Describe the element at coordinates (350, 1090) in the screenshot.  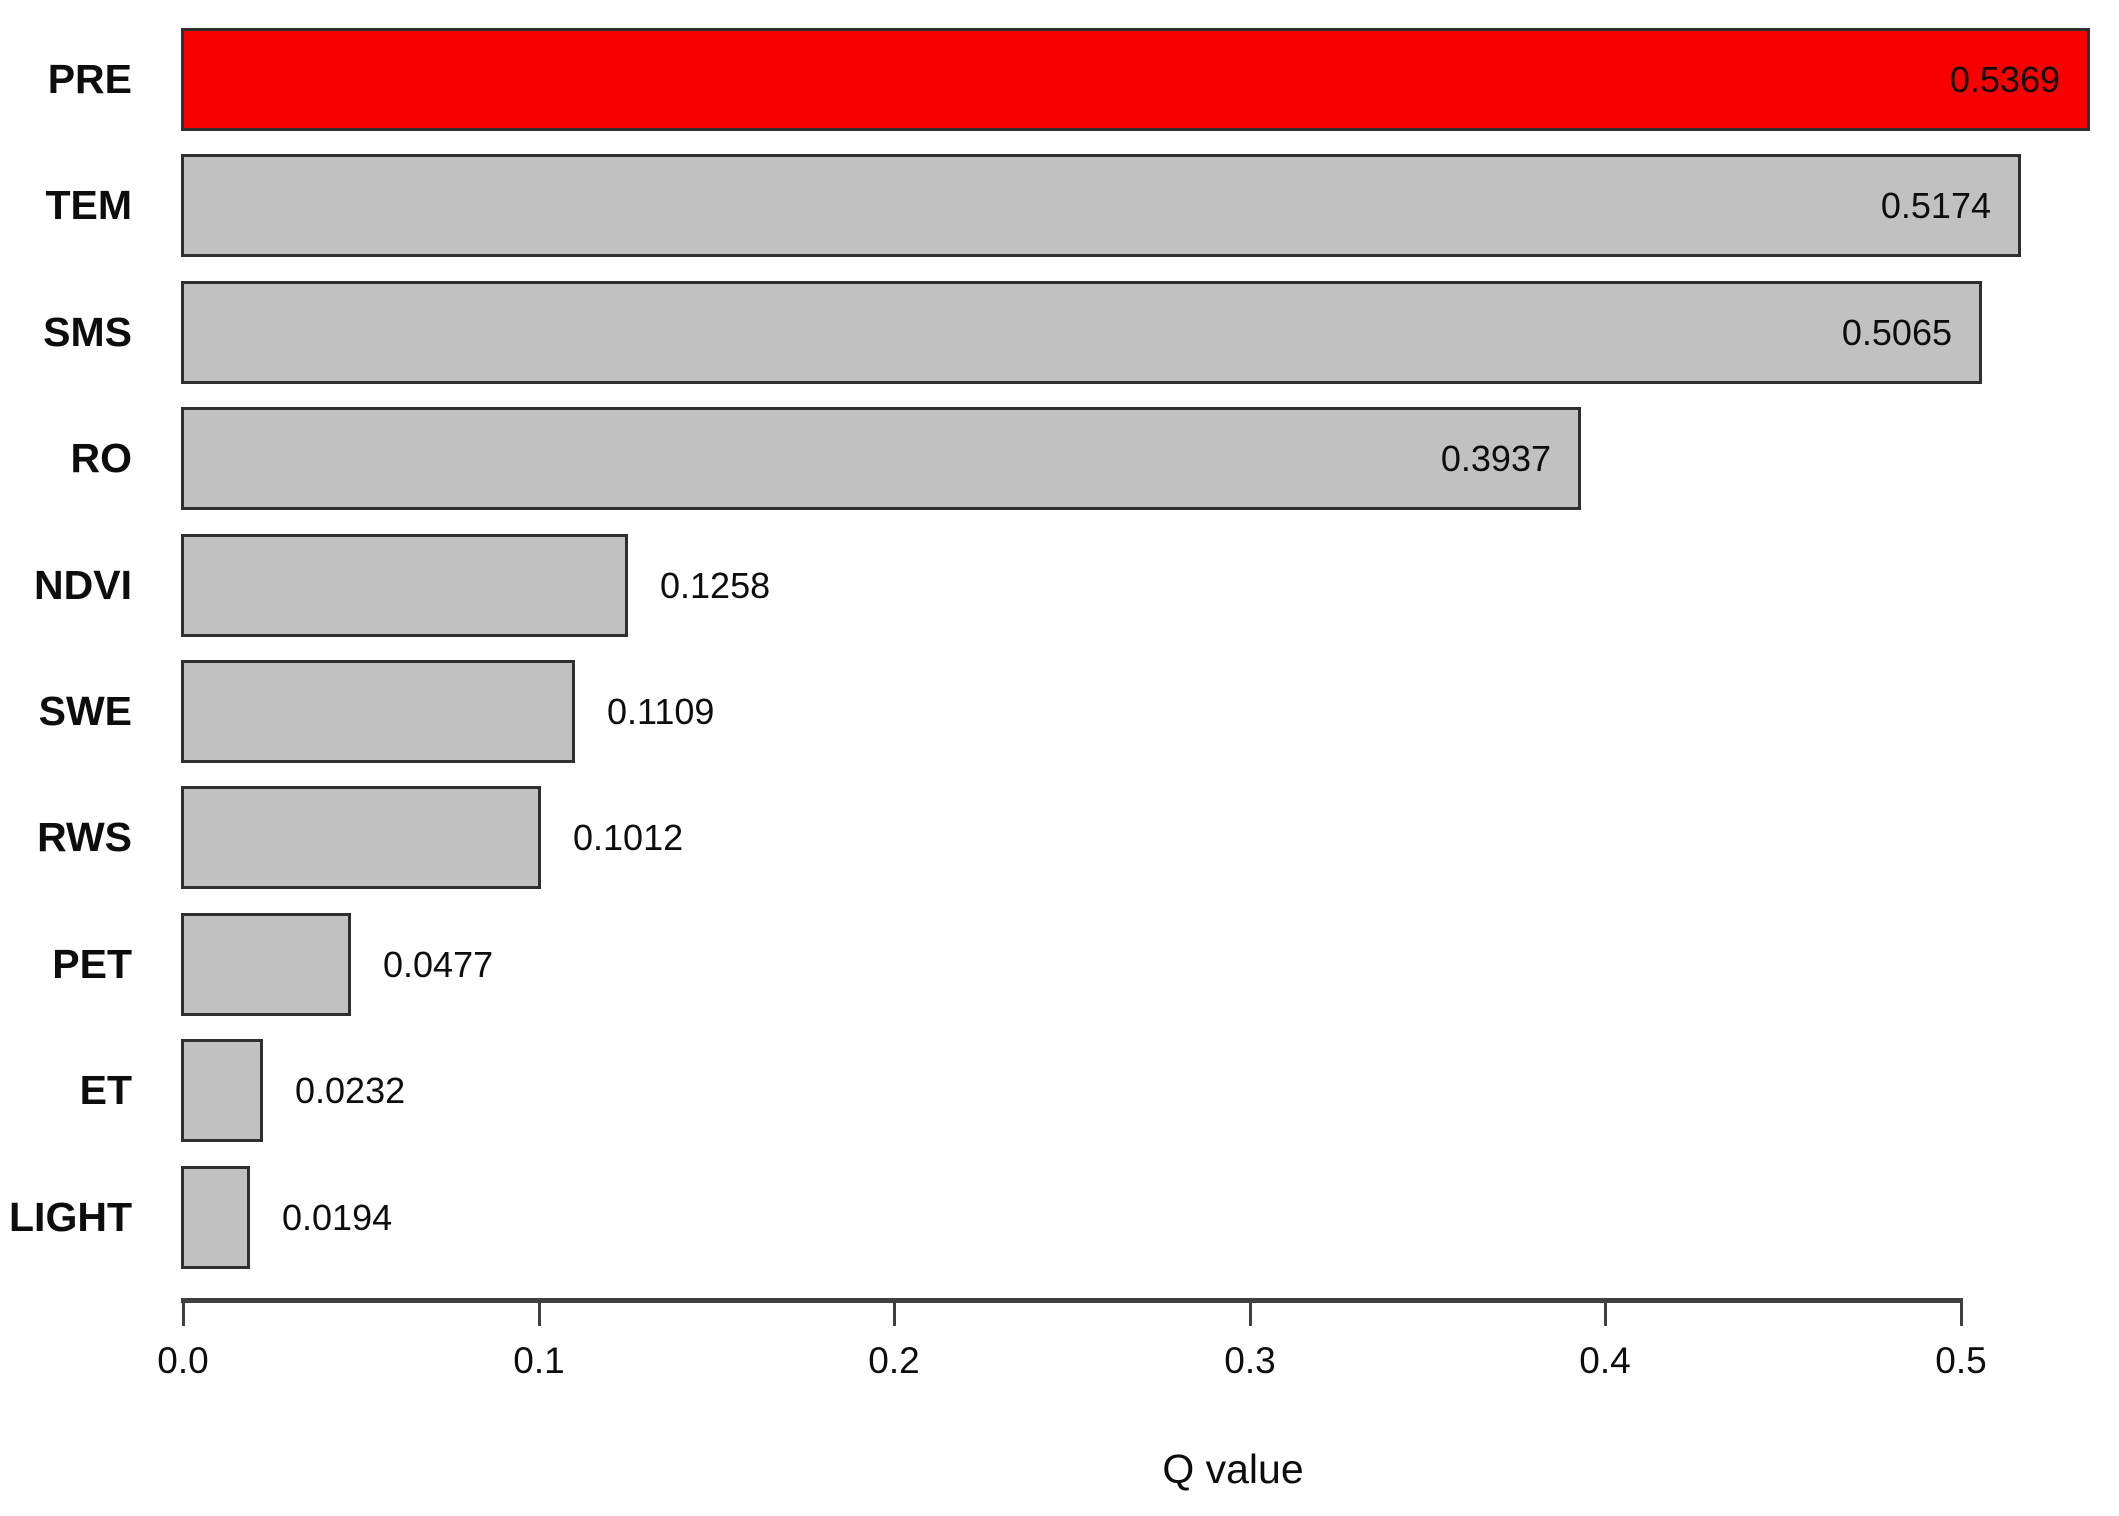
I see `value-label-et: 0.0232` at that location.